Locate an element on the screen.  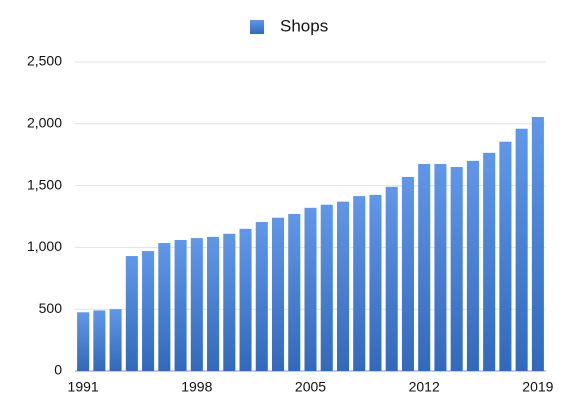
y-tick-label: 1,000 is located at coordinates (44, 246).